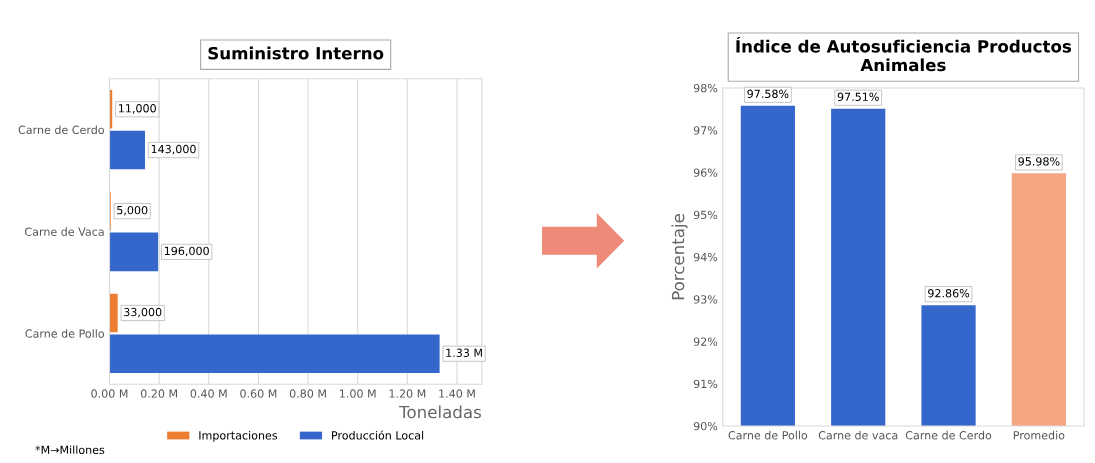 The height and width of the screenshot is (463, 1095). Describe the element at coordinates (705, 384) in the screenshot. I see `y-tick-label: 91%` at that location.